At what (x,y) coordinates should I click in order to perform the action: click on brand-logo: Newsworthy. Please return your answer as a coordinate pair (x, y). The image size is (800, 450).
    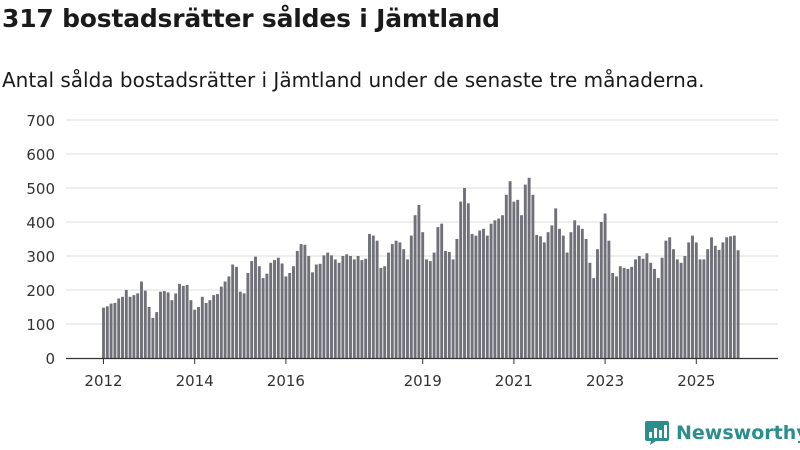
    Looking at the image, I should click on (722, 433).